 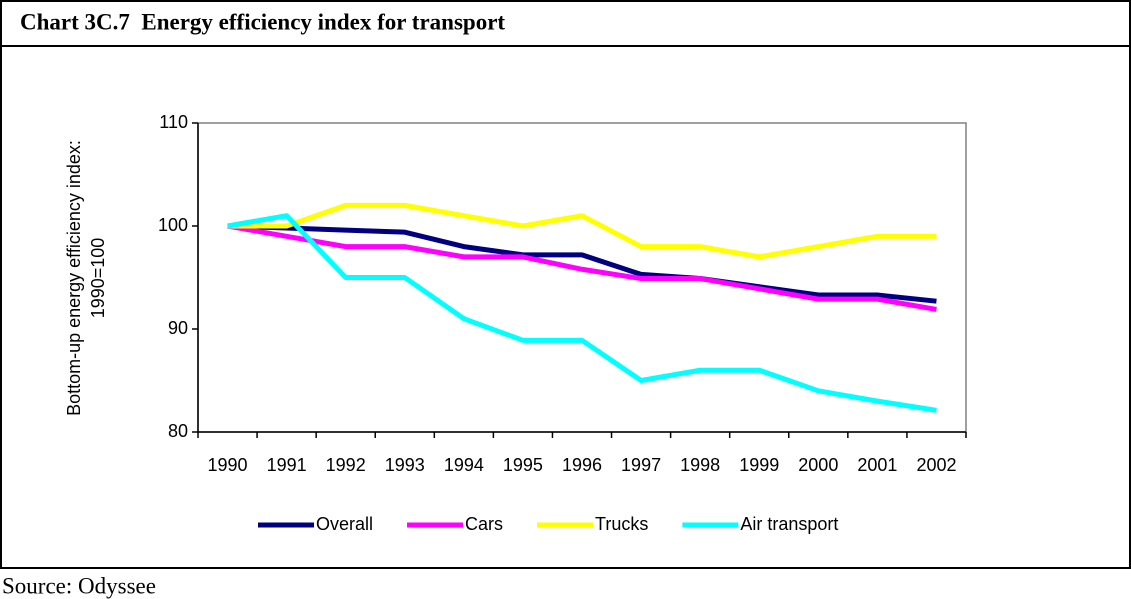 What do you see at coordinates (173, 225) in the screenshot?
I see `y-tick-label: 100` at bounding box center [173, 225].